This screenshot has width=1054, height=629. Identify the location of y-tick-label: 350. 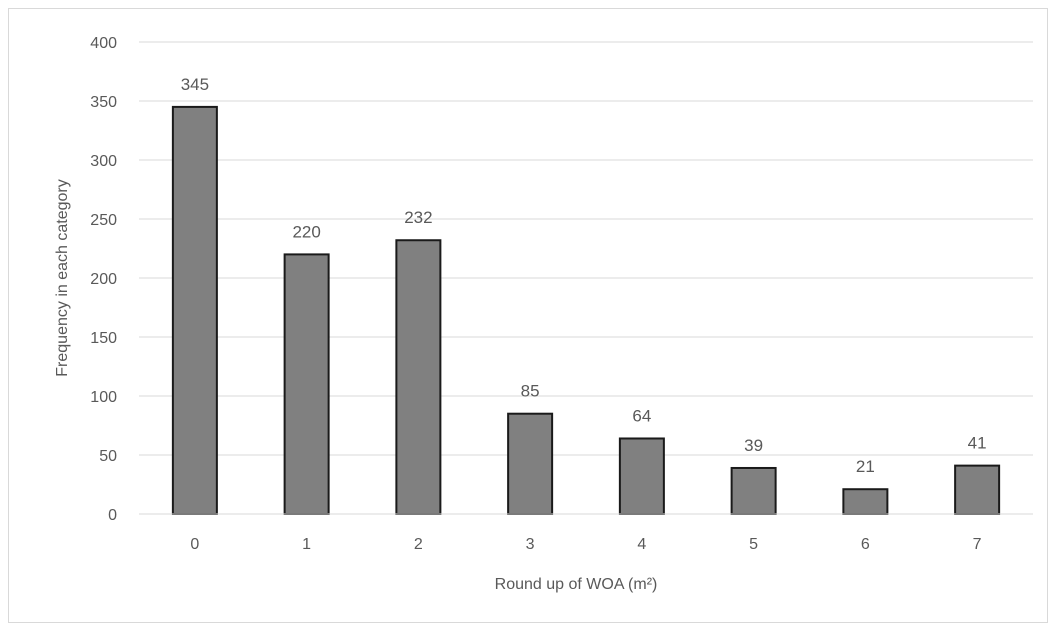
(103, 102).